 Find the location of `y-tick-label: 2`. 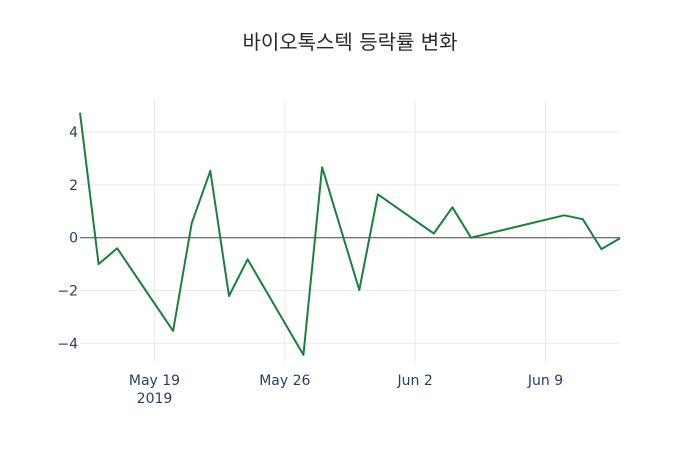

y-tick-label: 2 is located at coordinates (73, 186).